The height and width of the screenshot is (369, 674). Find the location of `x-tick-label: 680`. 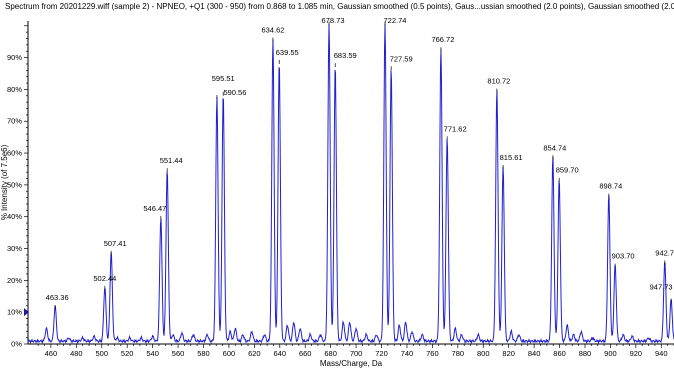

x-tick-label: 680 is located at coordinates (330, 353).